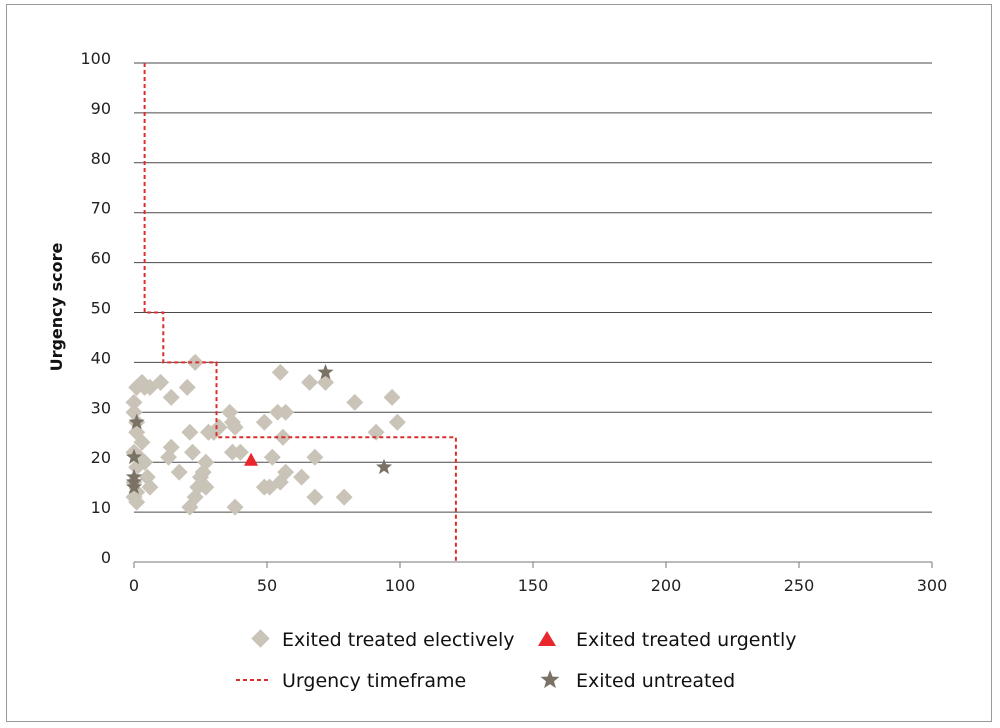 The image size is (1000, 728). I want to click on legend-item-elective: Exited treated electively, so click(382, 640).